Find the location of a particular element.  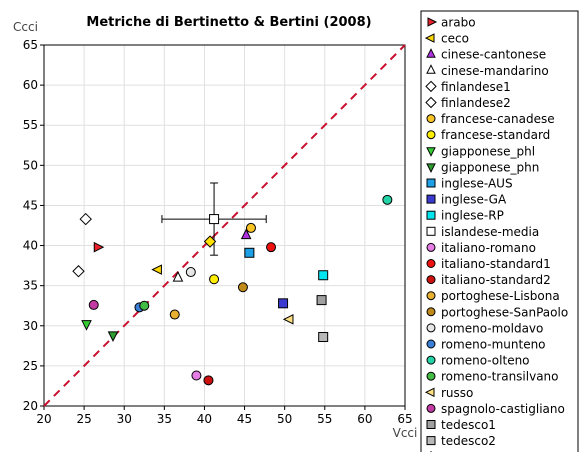

legend-label: inglese-RP is located at coordinates (472, 216).